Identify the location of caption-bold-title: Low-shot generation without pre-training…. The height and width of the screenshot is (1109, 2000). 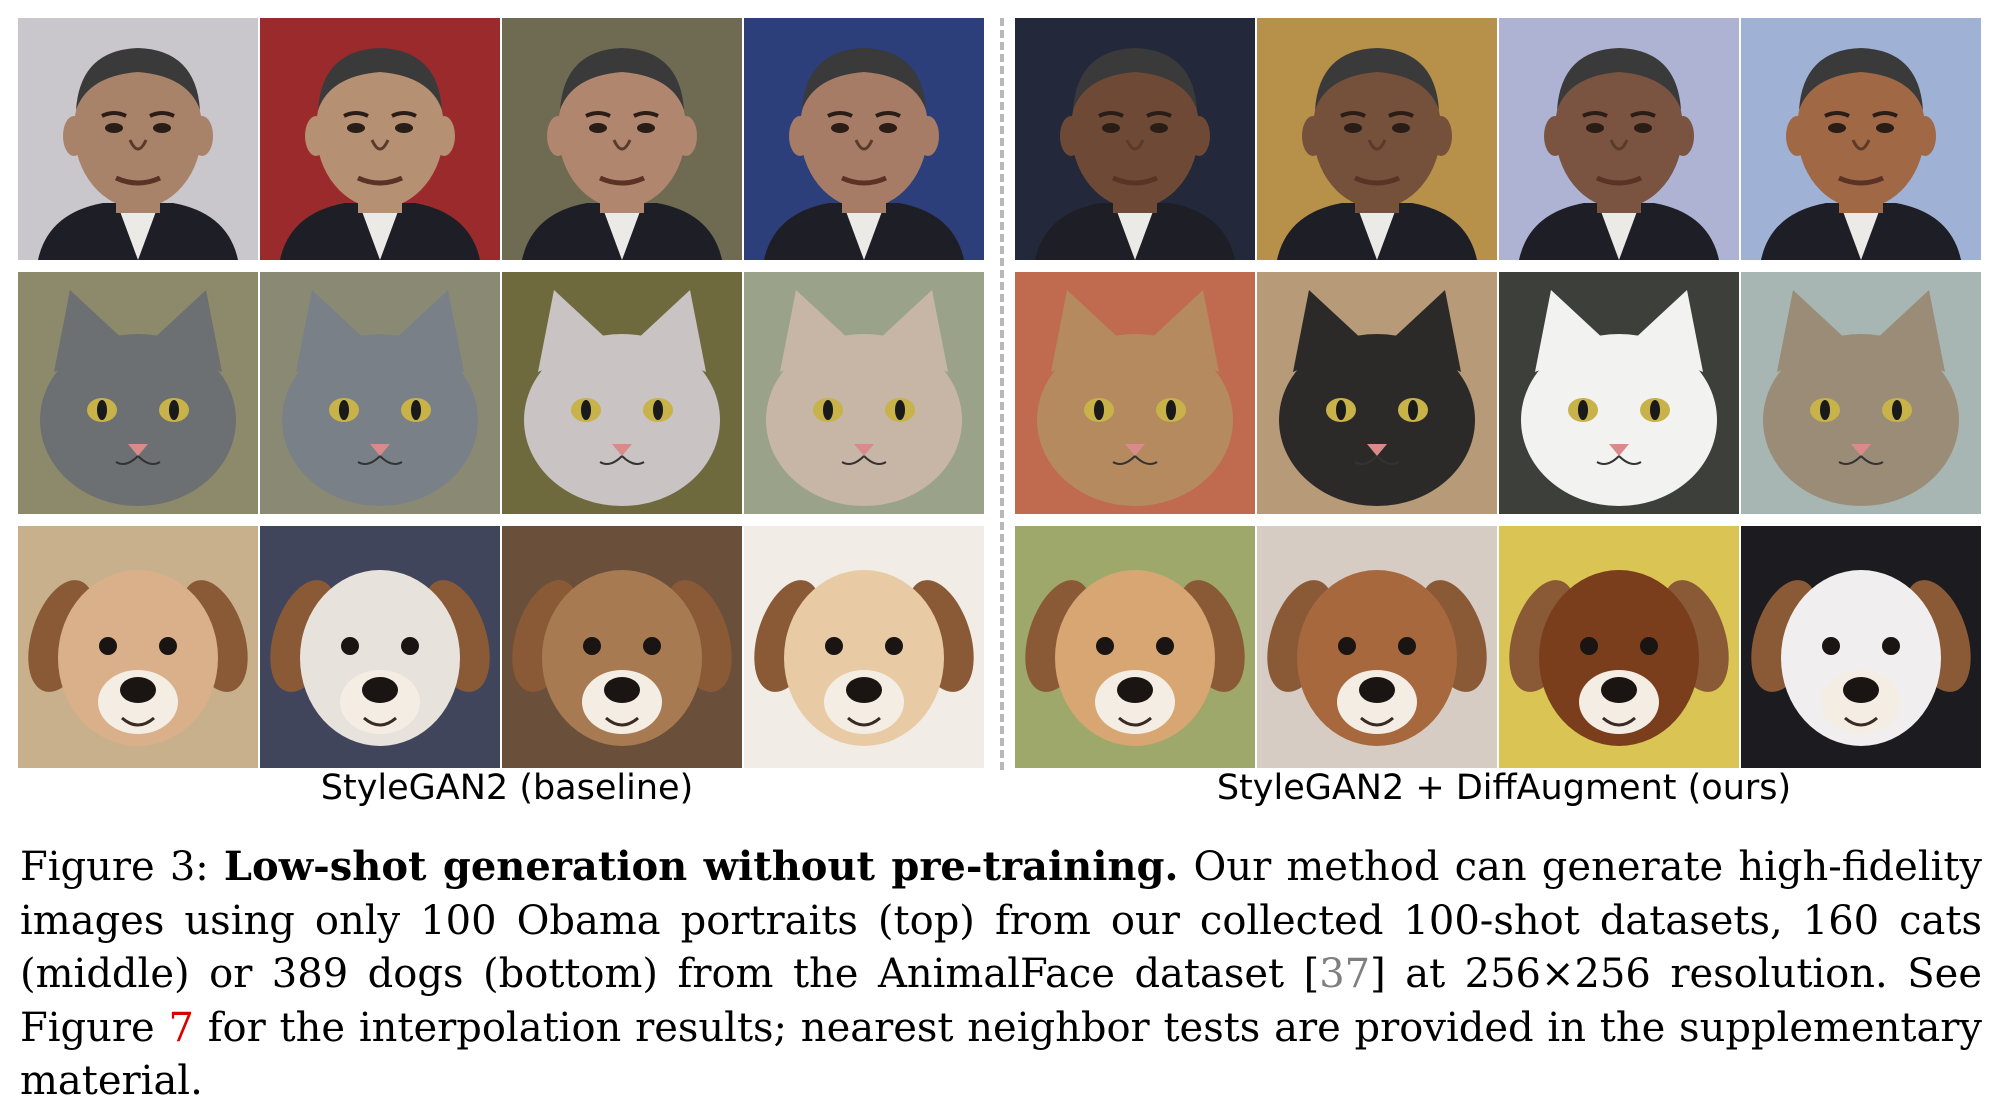
(701, 866).